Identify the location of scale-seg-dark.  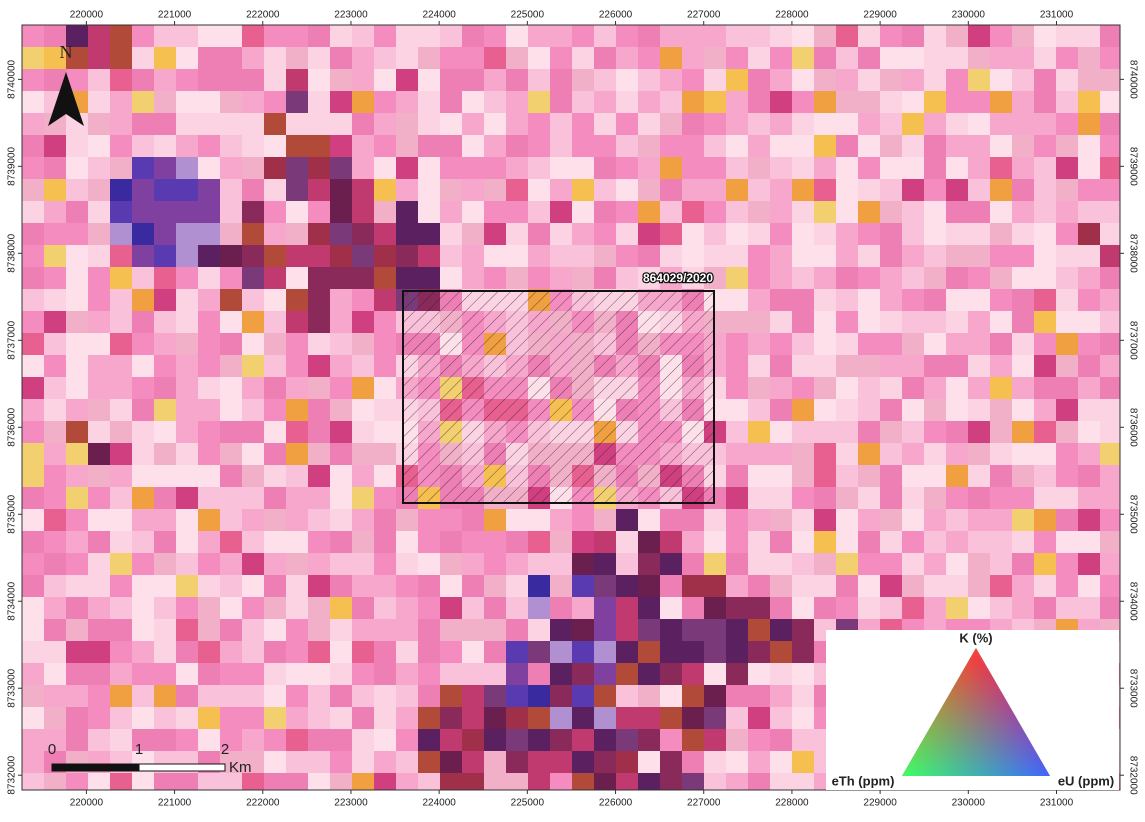
(95, 767).